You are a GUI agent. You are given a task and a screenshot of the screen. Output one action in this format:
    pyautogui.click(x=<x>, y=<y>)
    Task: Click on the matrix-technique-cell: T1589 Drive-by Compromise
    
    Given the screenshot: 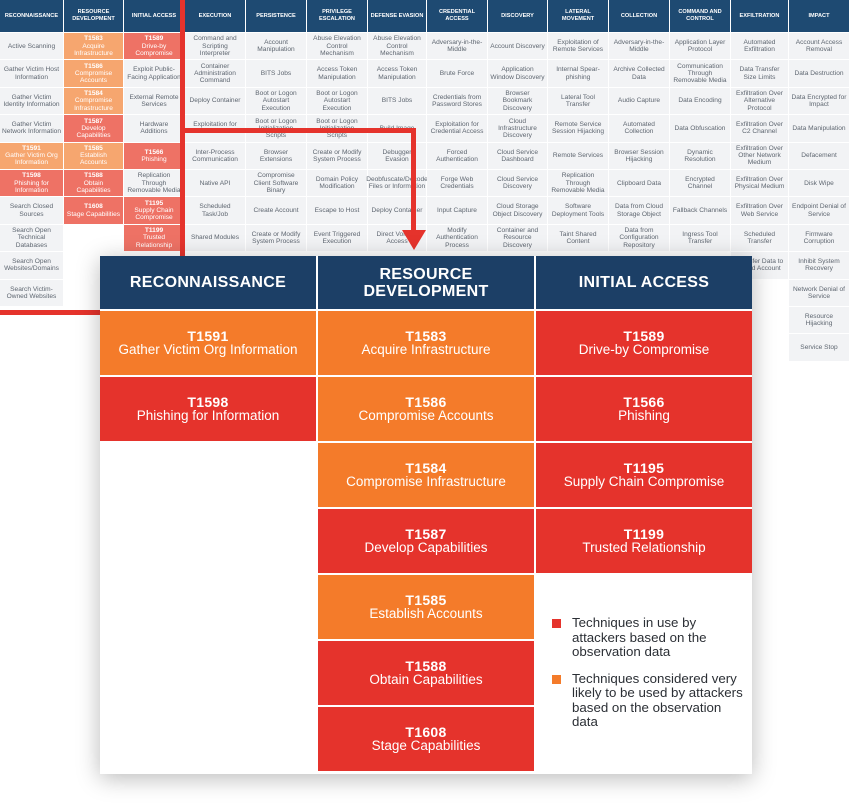 What is the action you would take?
    pyautogui.click(x=154, y=46)
    